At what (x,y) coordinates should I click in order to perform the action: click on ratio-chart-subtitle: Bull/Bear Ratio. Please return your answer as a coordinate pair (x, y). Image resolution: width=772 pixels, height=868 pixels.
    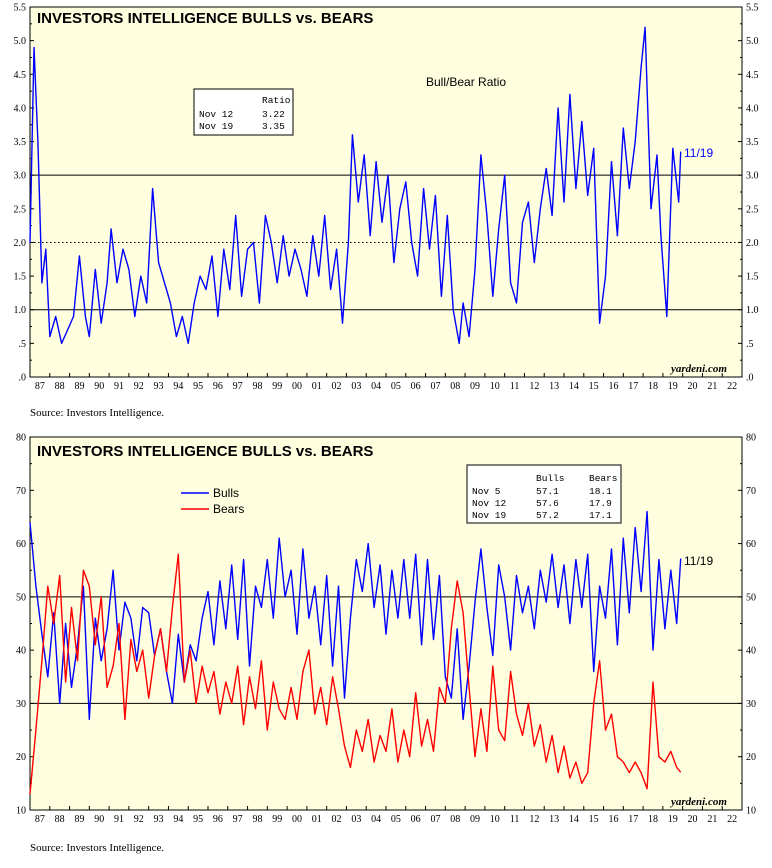
    Looking at the image, I should click on (466, 82).